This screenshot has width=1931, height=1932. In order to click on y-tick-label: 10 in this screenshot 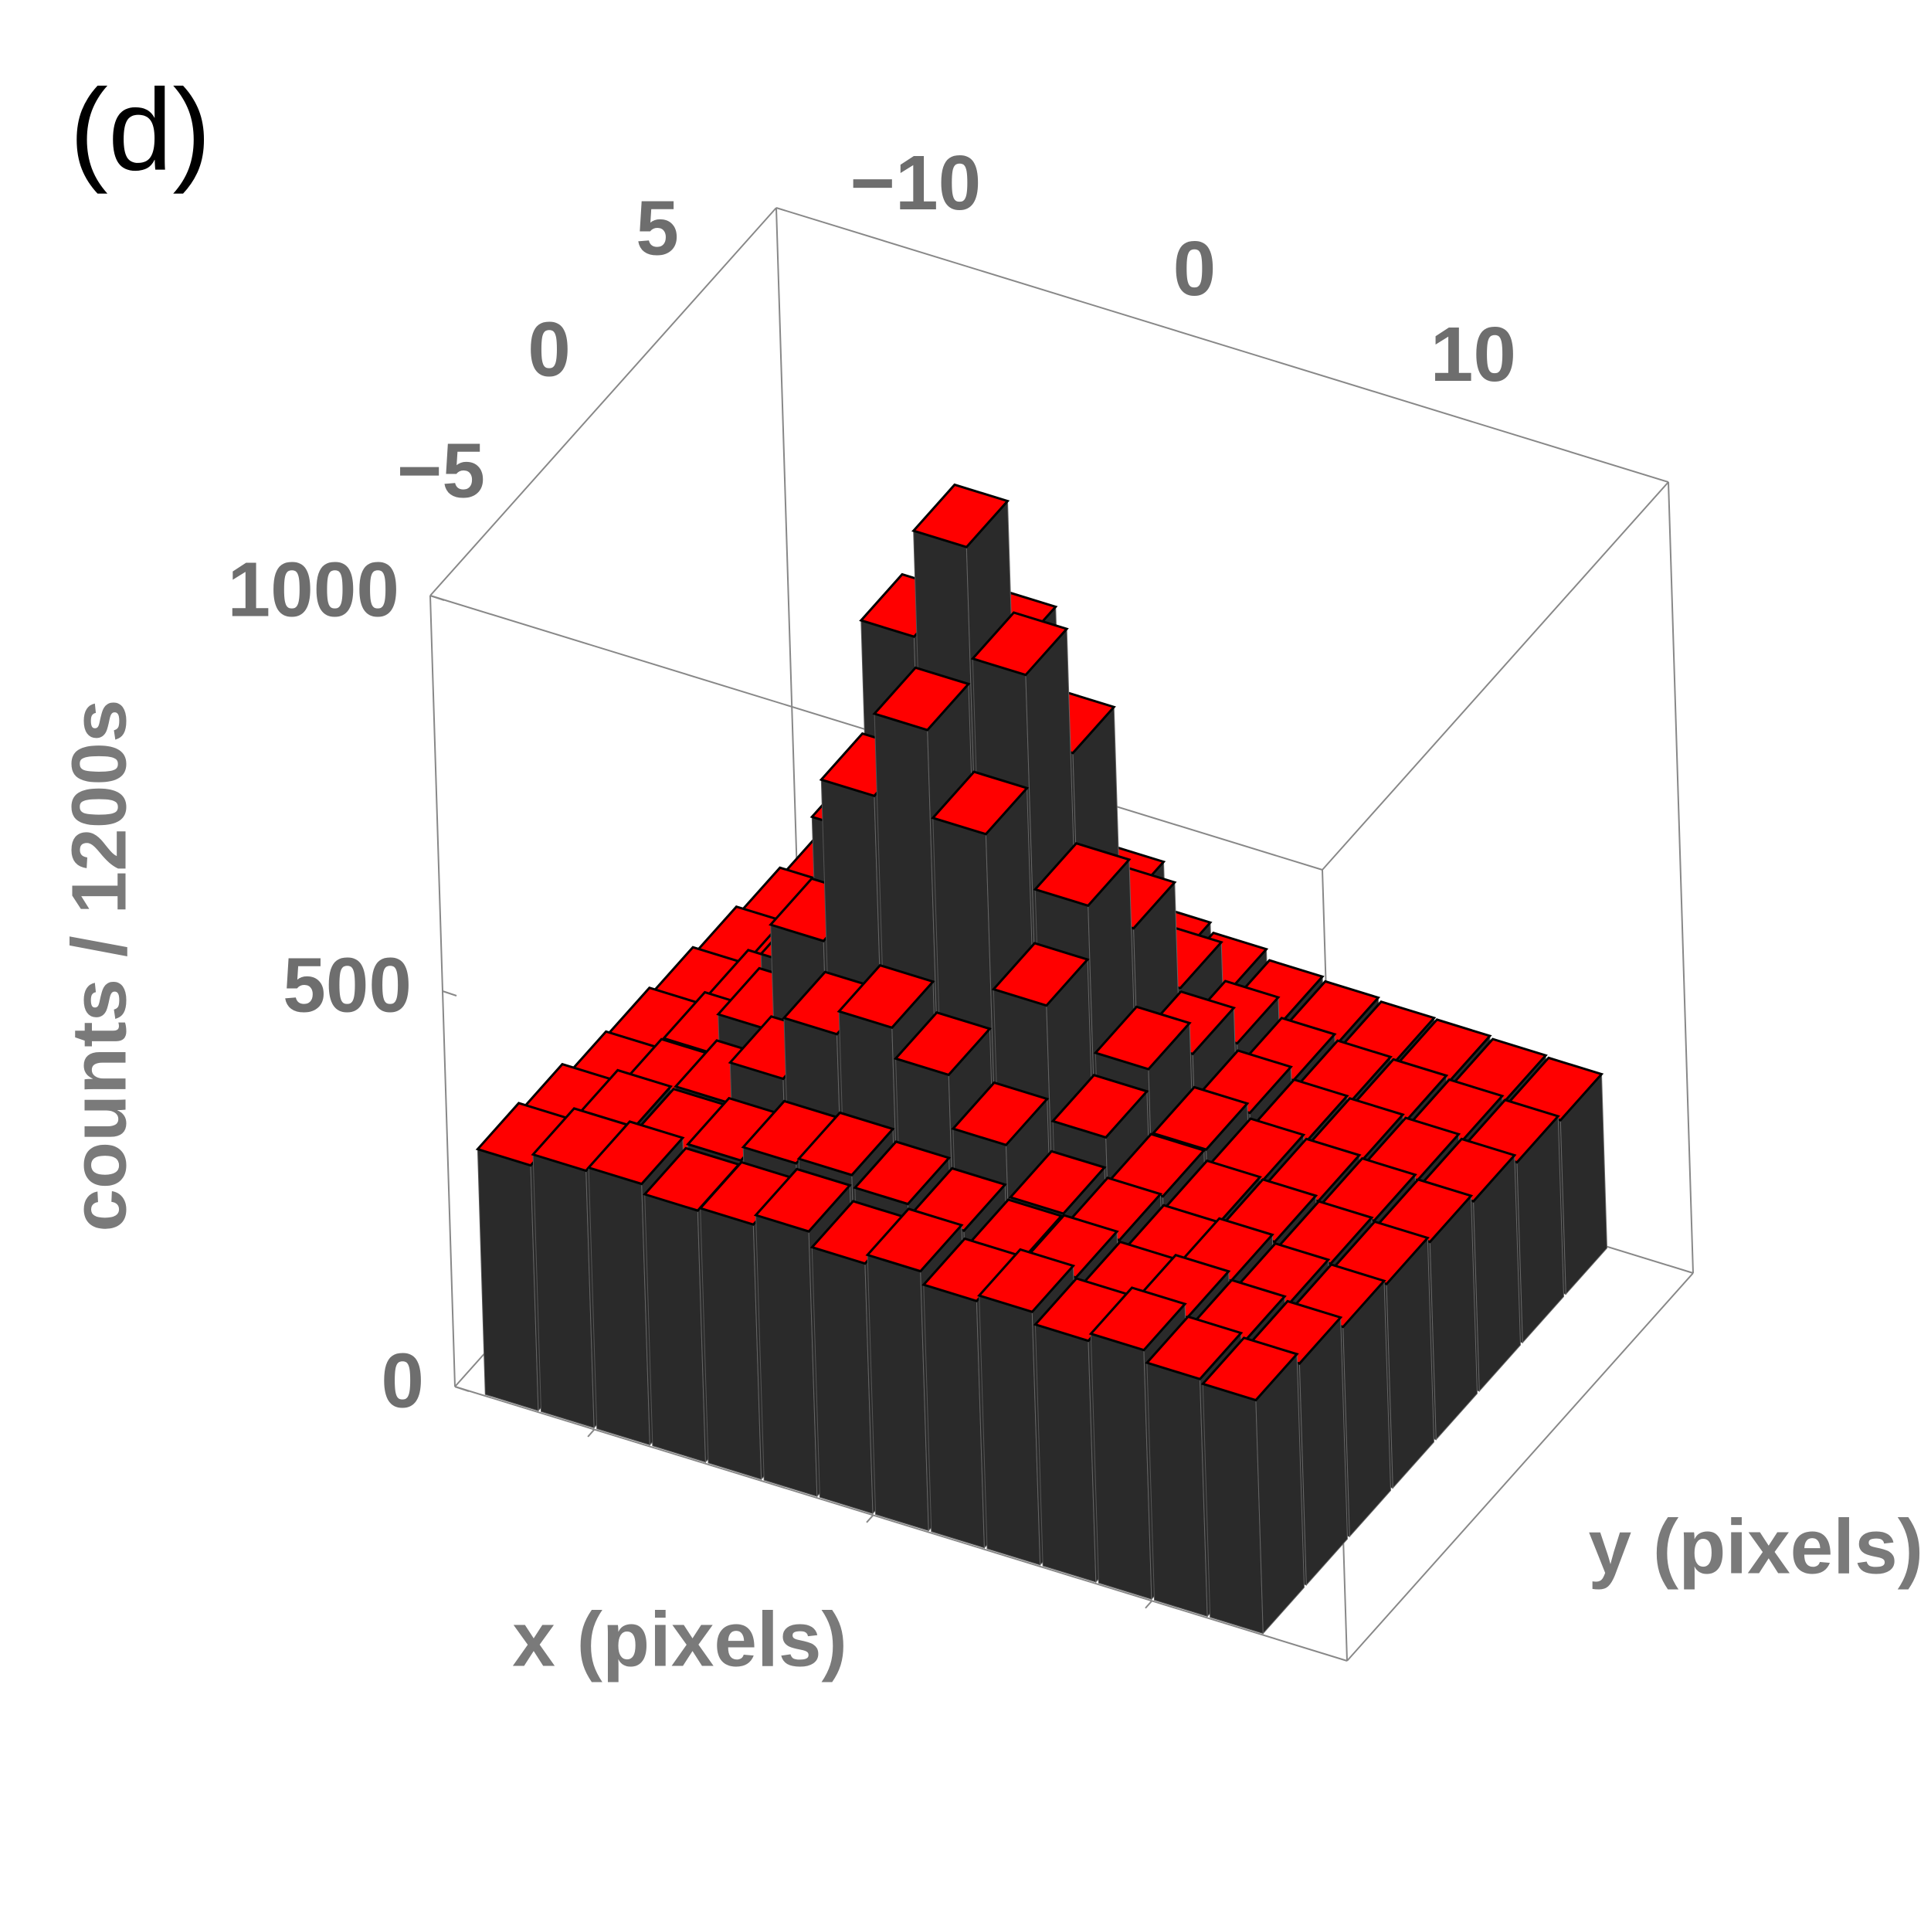, I will do `click(1473, 354)`.